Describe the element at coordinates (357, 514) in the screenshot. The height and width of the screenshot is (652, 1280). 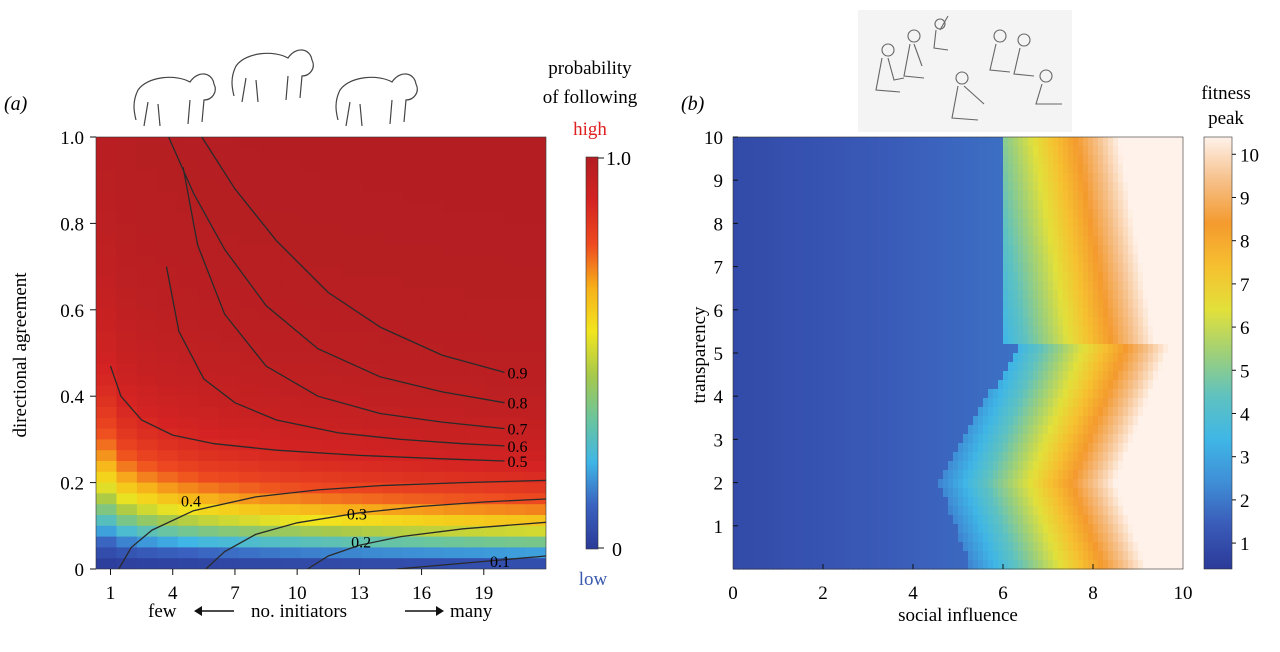
I see `contour-label-0.3: 0.3` at that location.